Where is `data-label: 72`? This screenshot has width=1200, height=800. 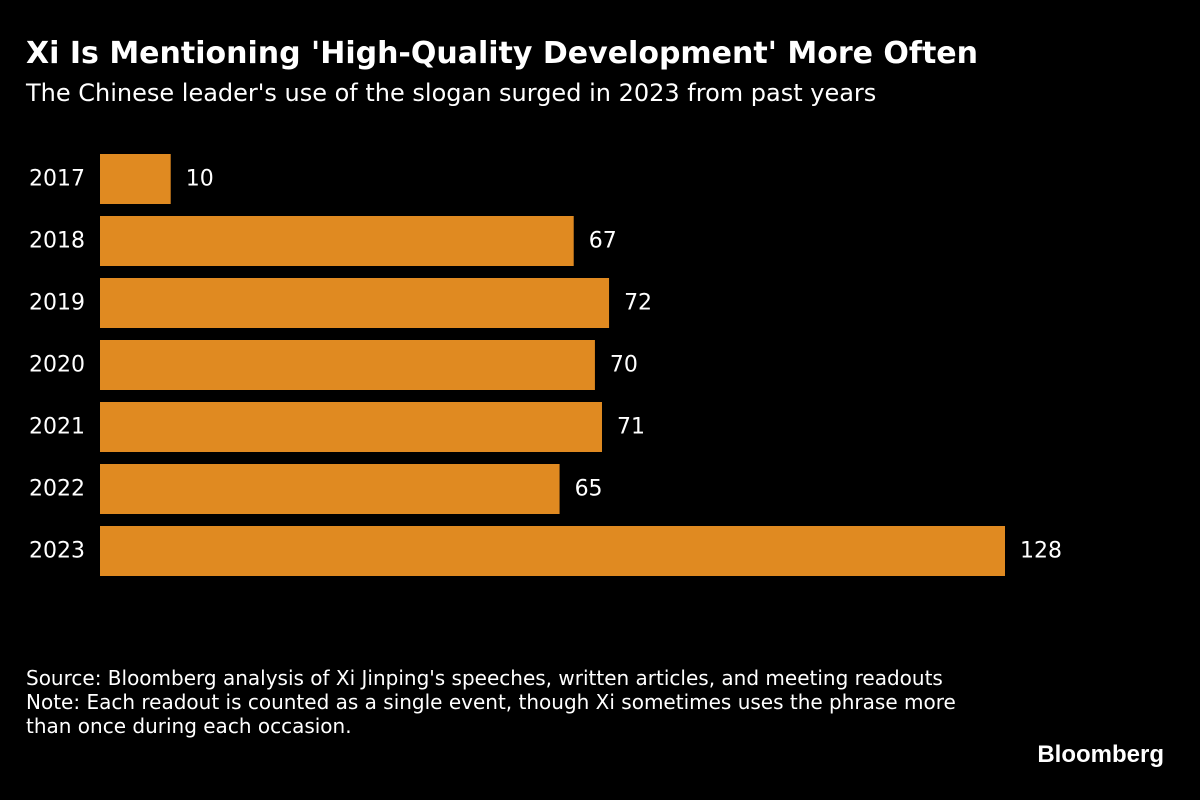 data-label: 72 is located at coordinates (638, 303).